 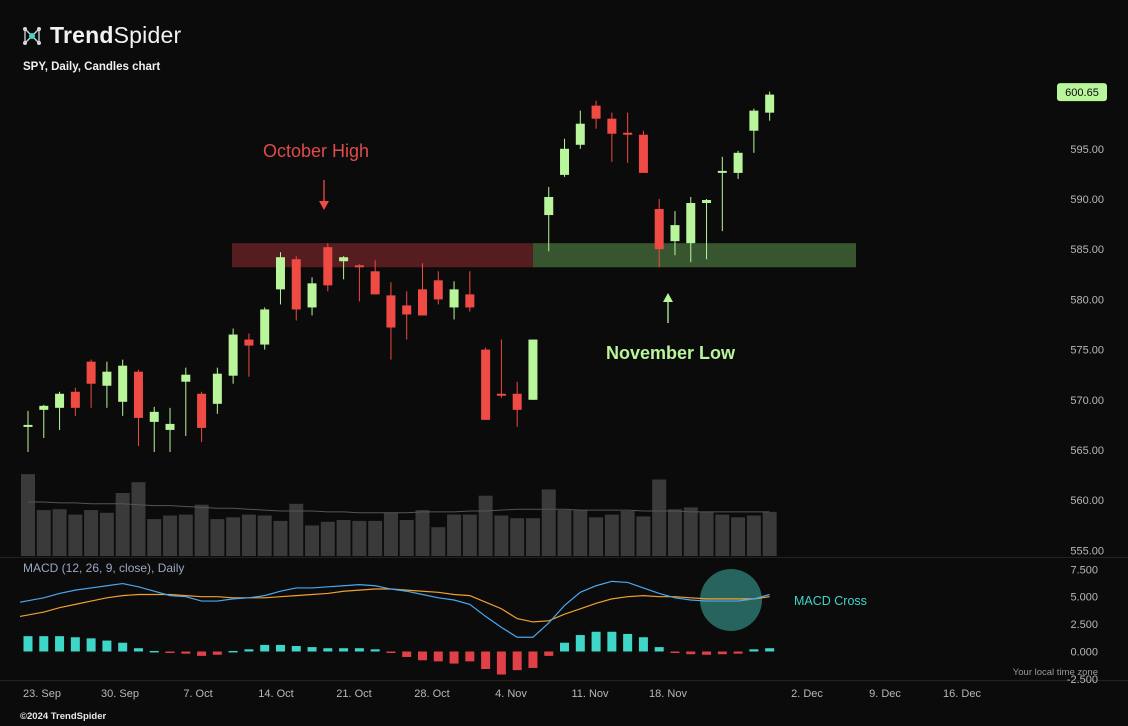 What do you see at coordinates (353, 694) in the screenshot?
I see `date-tick-label: 21. Oct` at bounding box center [353, 694].